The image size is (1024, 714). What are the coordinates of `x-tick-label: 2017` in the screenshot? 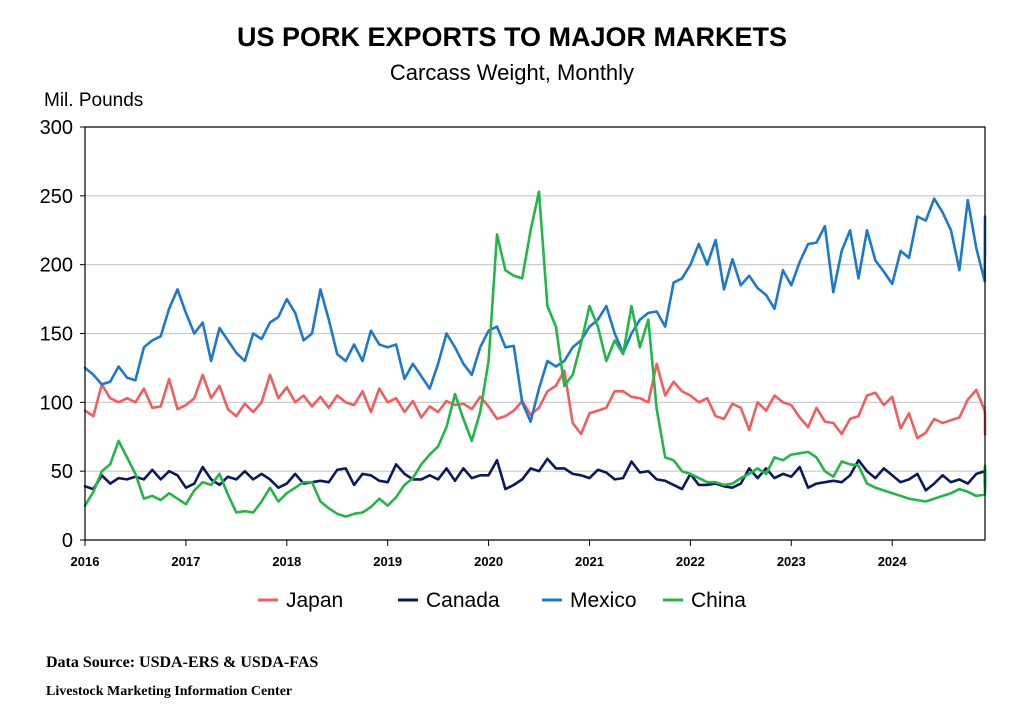 It's located at (185, 561).